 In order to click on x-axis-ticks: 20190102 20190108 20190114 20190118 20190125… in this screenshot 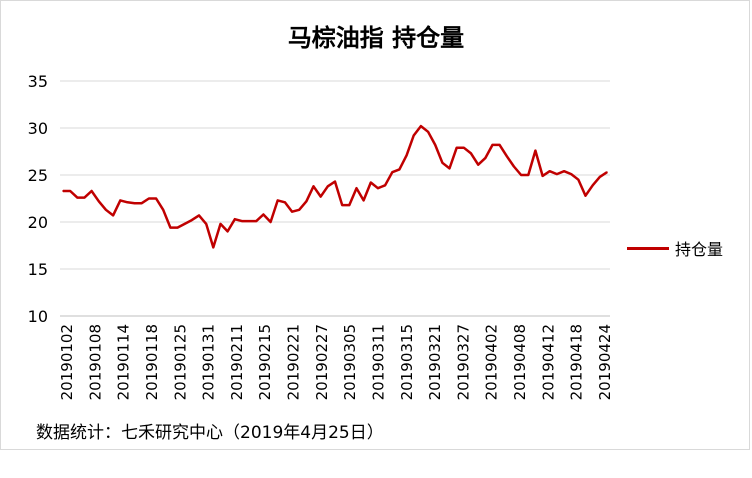, I will do `click(336, 362)`.